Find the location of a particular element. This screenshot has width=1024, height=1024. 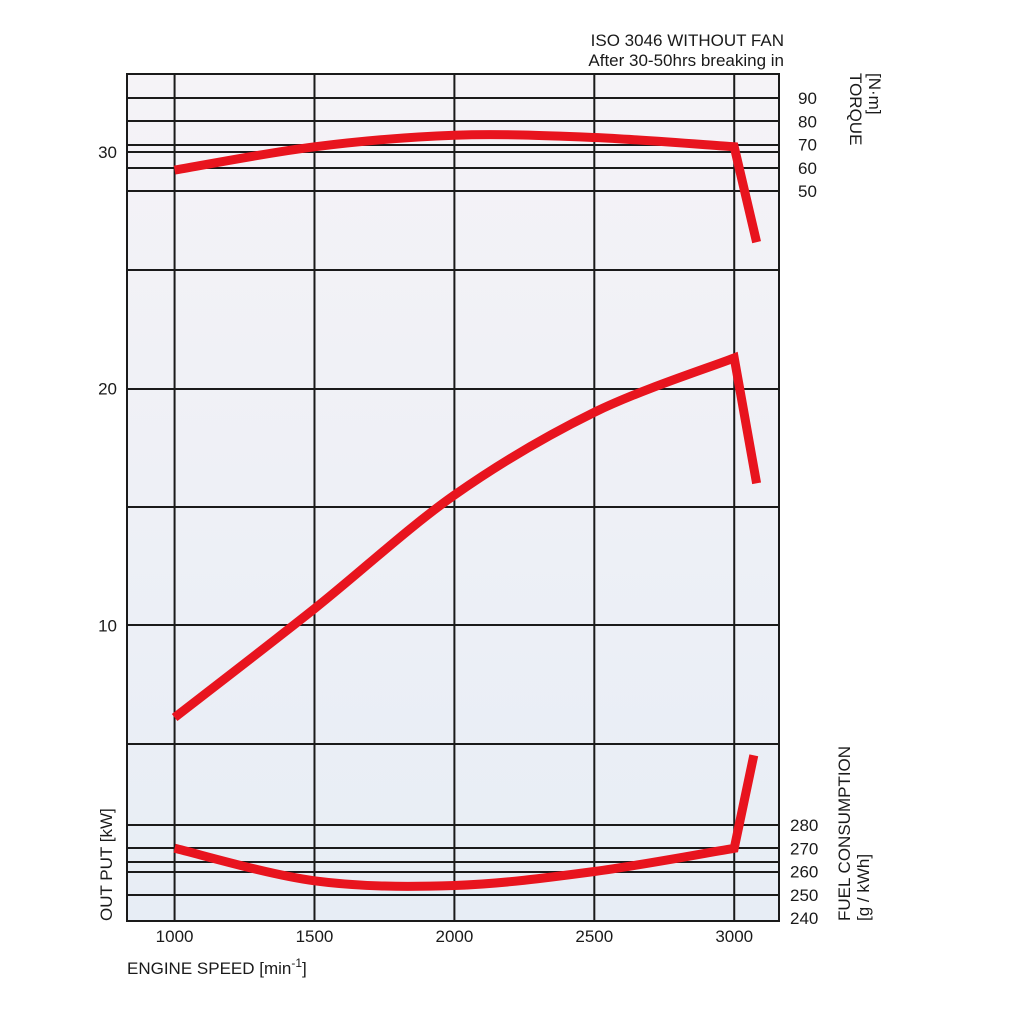

output-tick-labels: 10 20 30 is located at coordinates (107, 389).